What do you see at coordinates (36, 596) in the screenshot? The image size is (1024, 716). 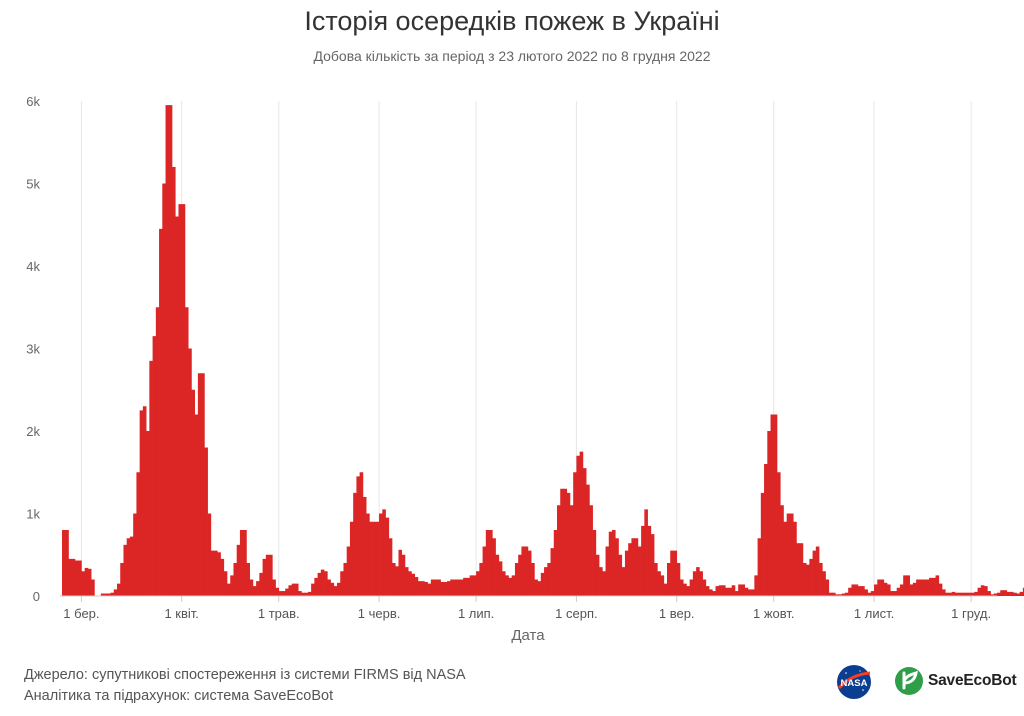 I see `y-tick-label: 0` at bounding box center [36, 596].